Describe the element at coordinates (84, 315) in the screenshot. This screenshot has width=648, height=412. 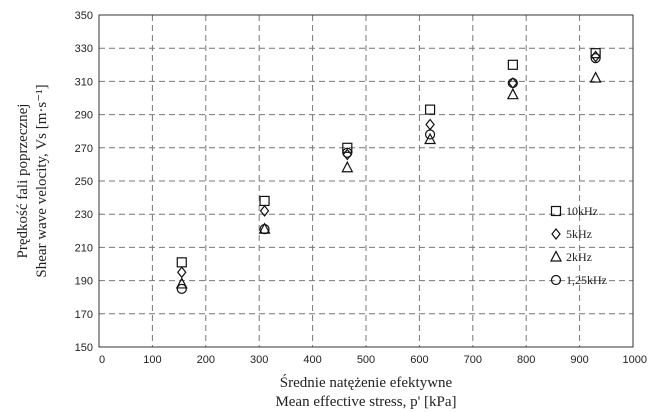
I see `y-tick-label: 170` at that location.